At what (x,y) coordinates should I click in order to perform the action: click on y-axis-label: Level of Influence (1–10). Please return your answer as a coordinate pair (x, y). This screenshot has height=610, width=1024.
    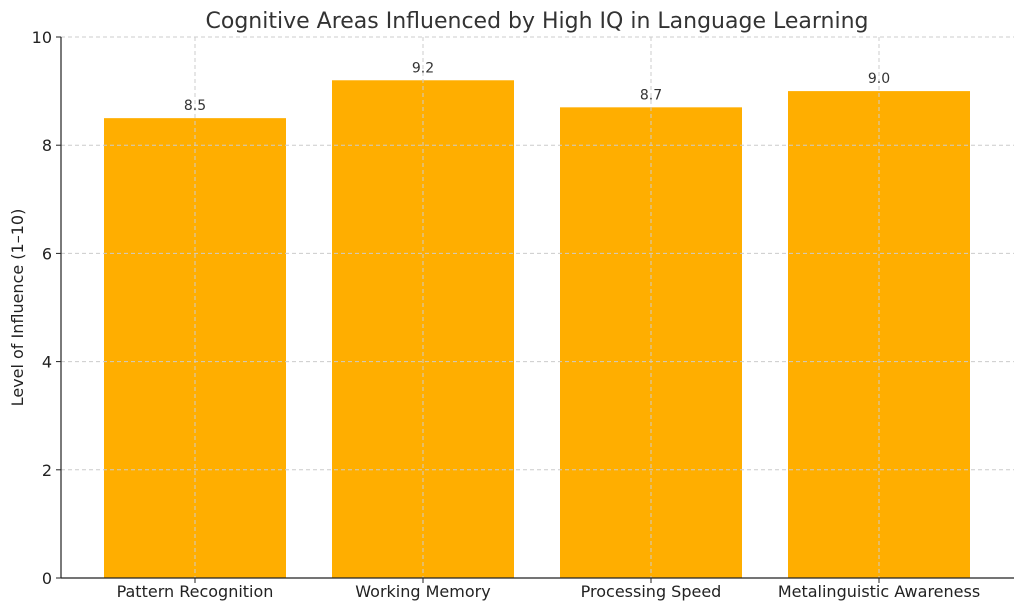
    Looking at the image, I should click on (17, 308).